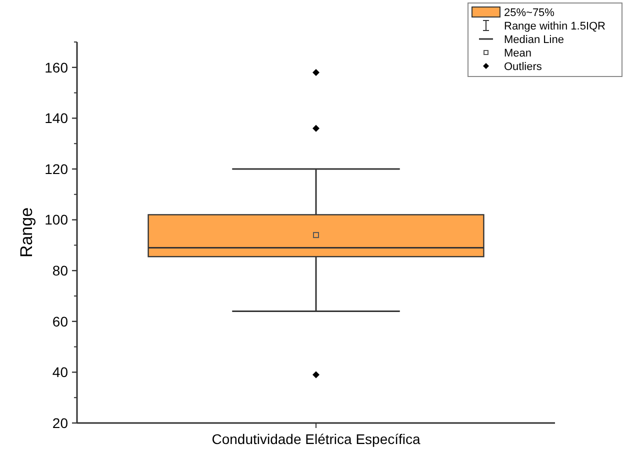 This screenshot has height=455, width=625. I want to click on text: Outliers, so click(523, 66).